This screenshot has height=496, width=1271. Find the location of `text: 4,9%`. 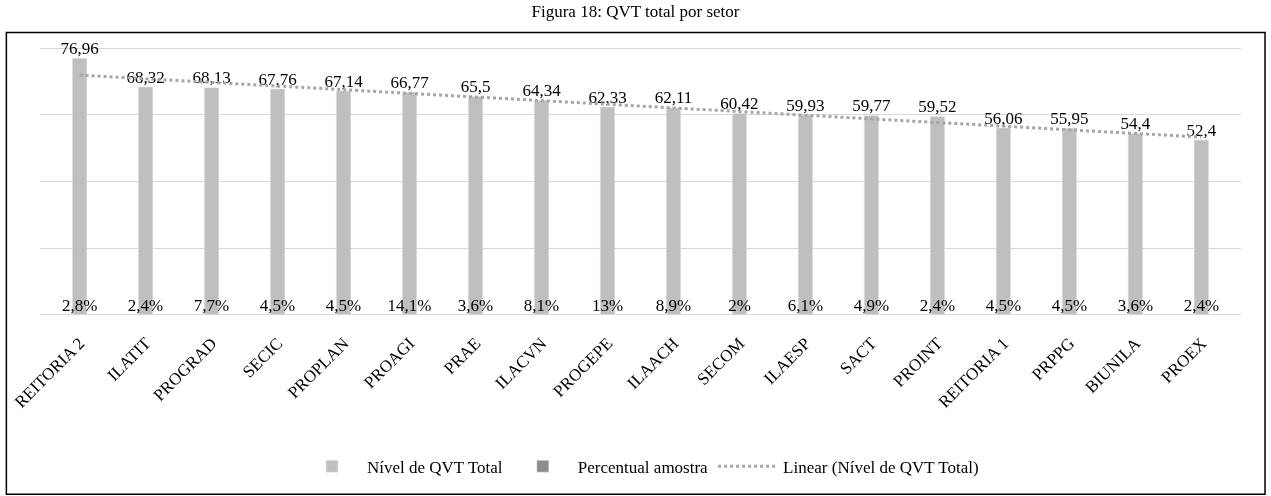

text: 4,9% is located at coordinates (871, 305).